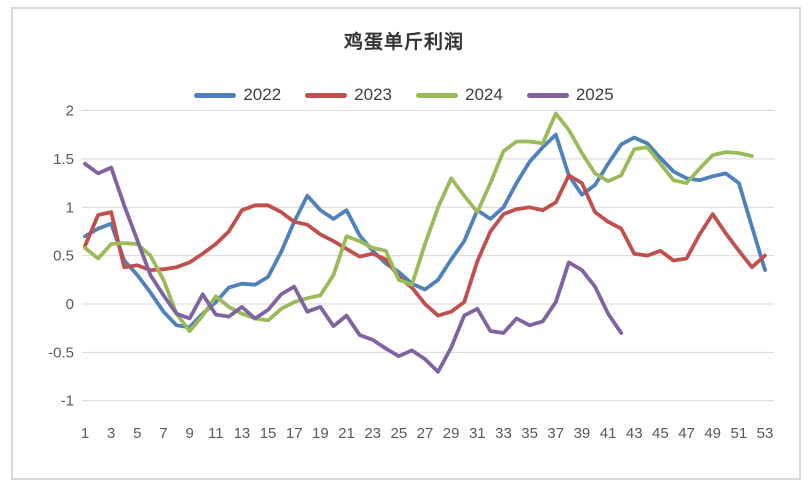 The height and width of the screenshot is (485, 808). I want to click on chart-title: 鸡蛋单斤利润, so click(403, 42).